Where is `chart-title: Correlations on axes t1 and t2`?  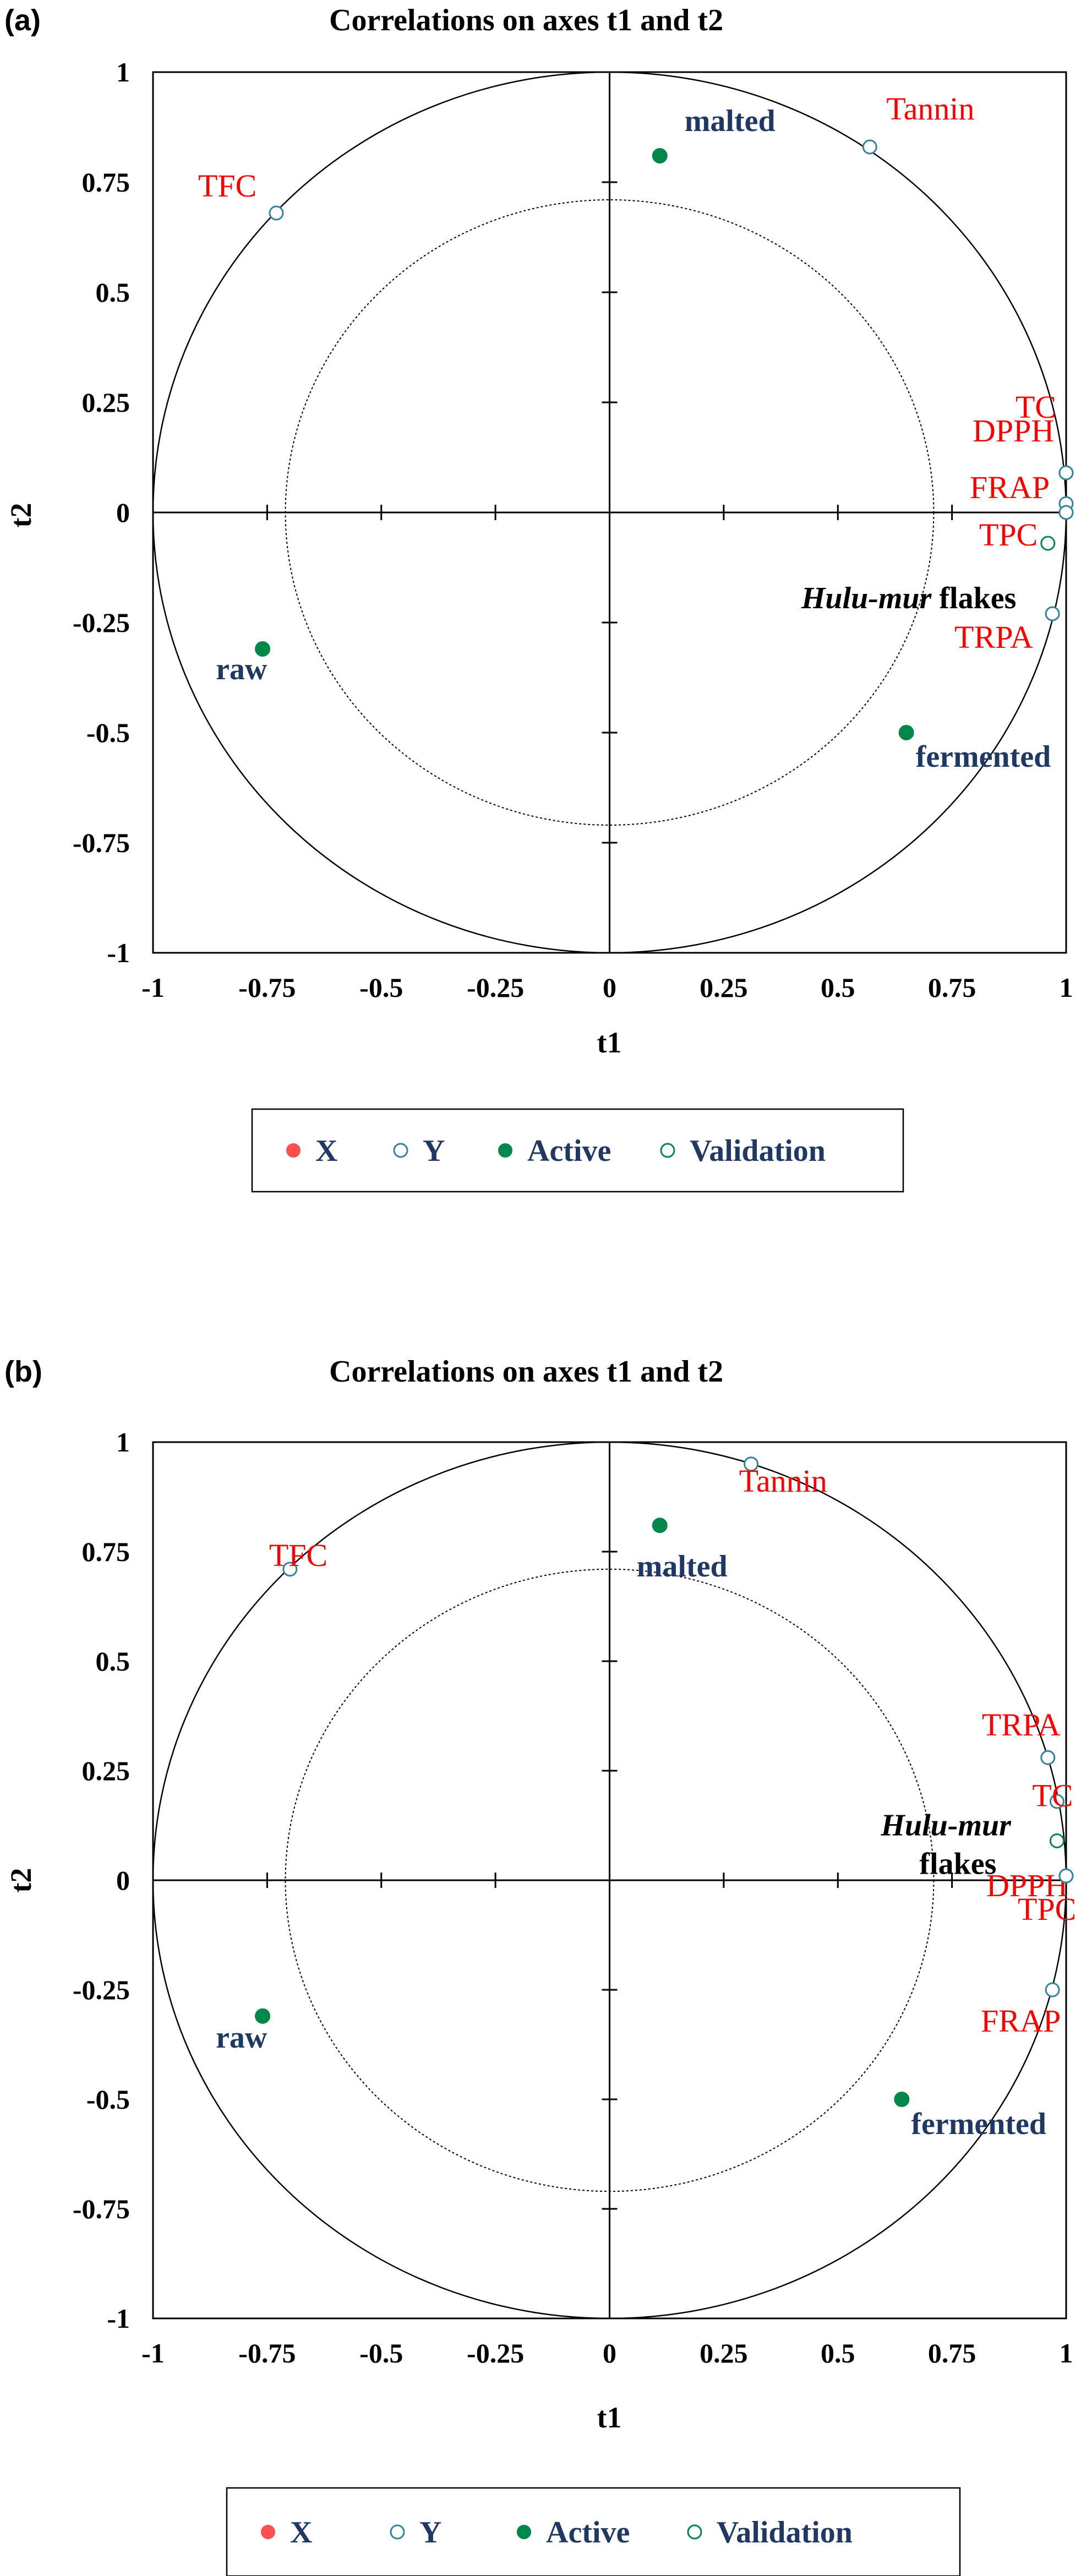 chart-title: Correlations on axes t1 and t2 is located at coordinates (526, 1372).